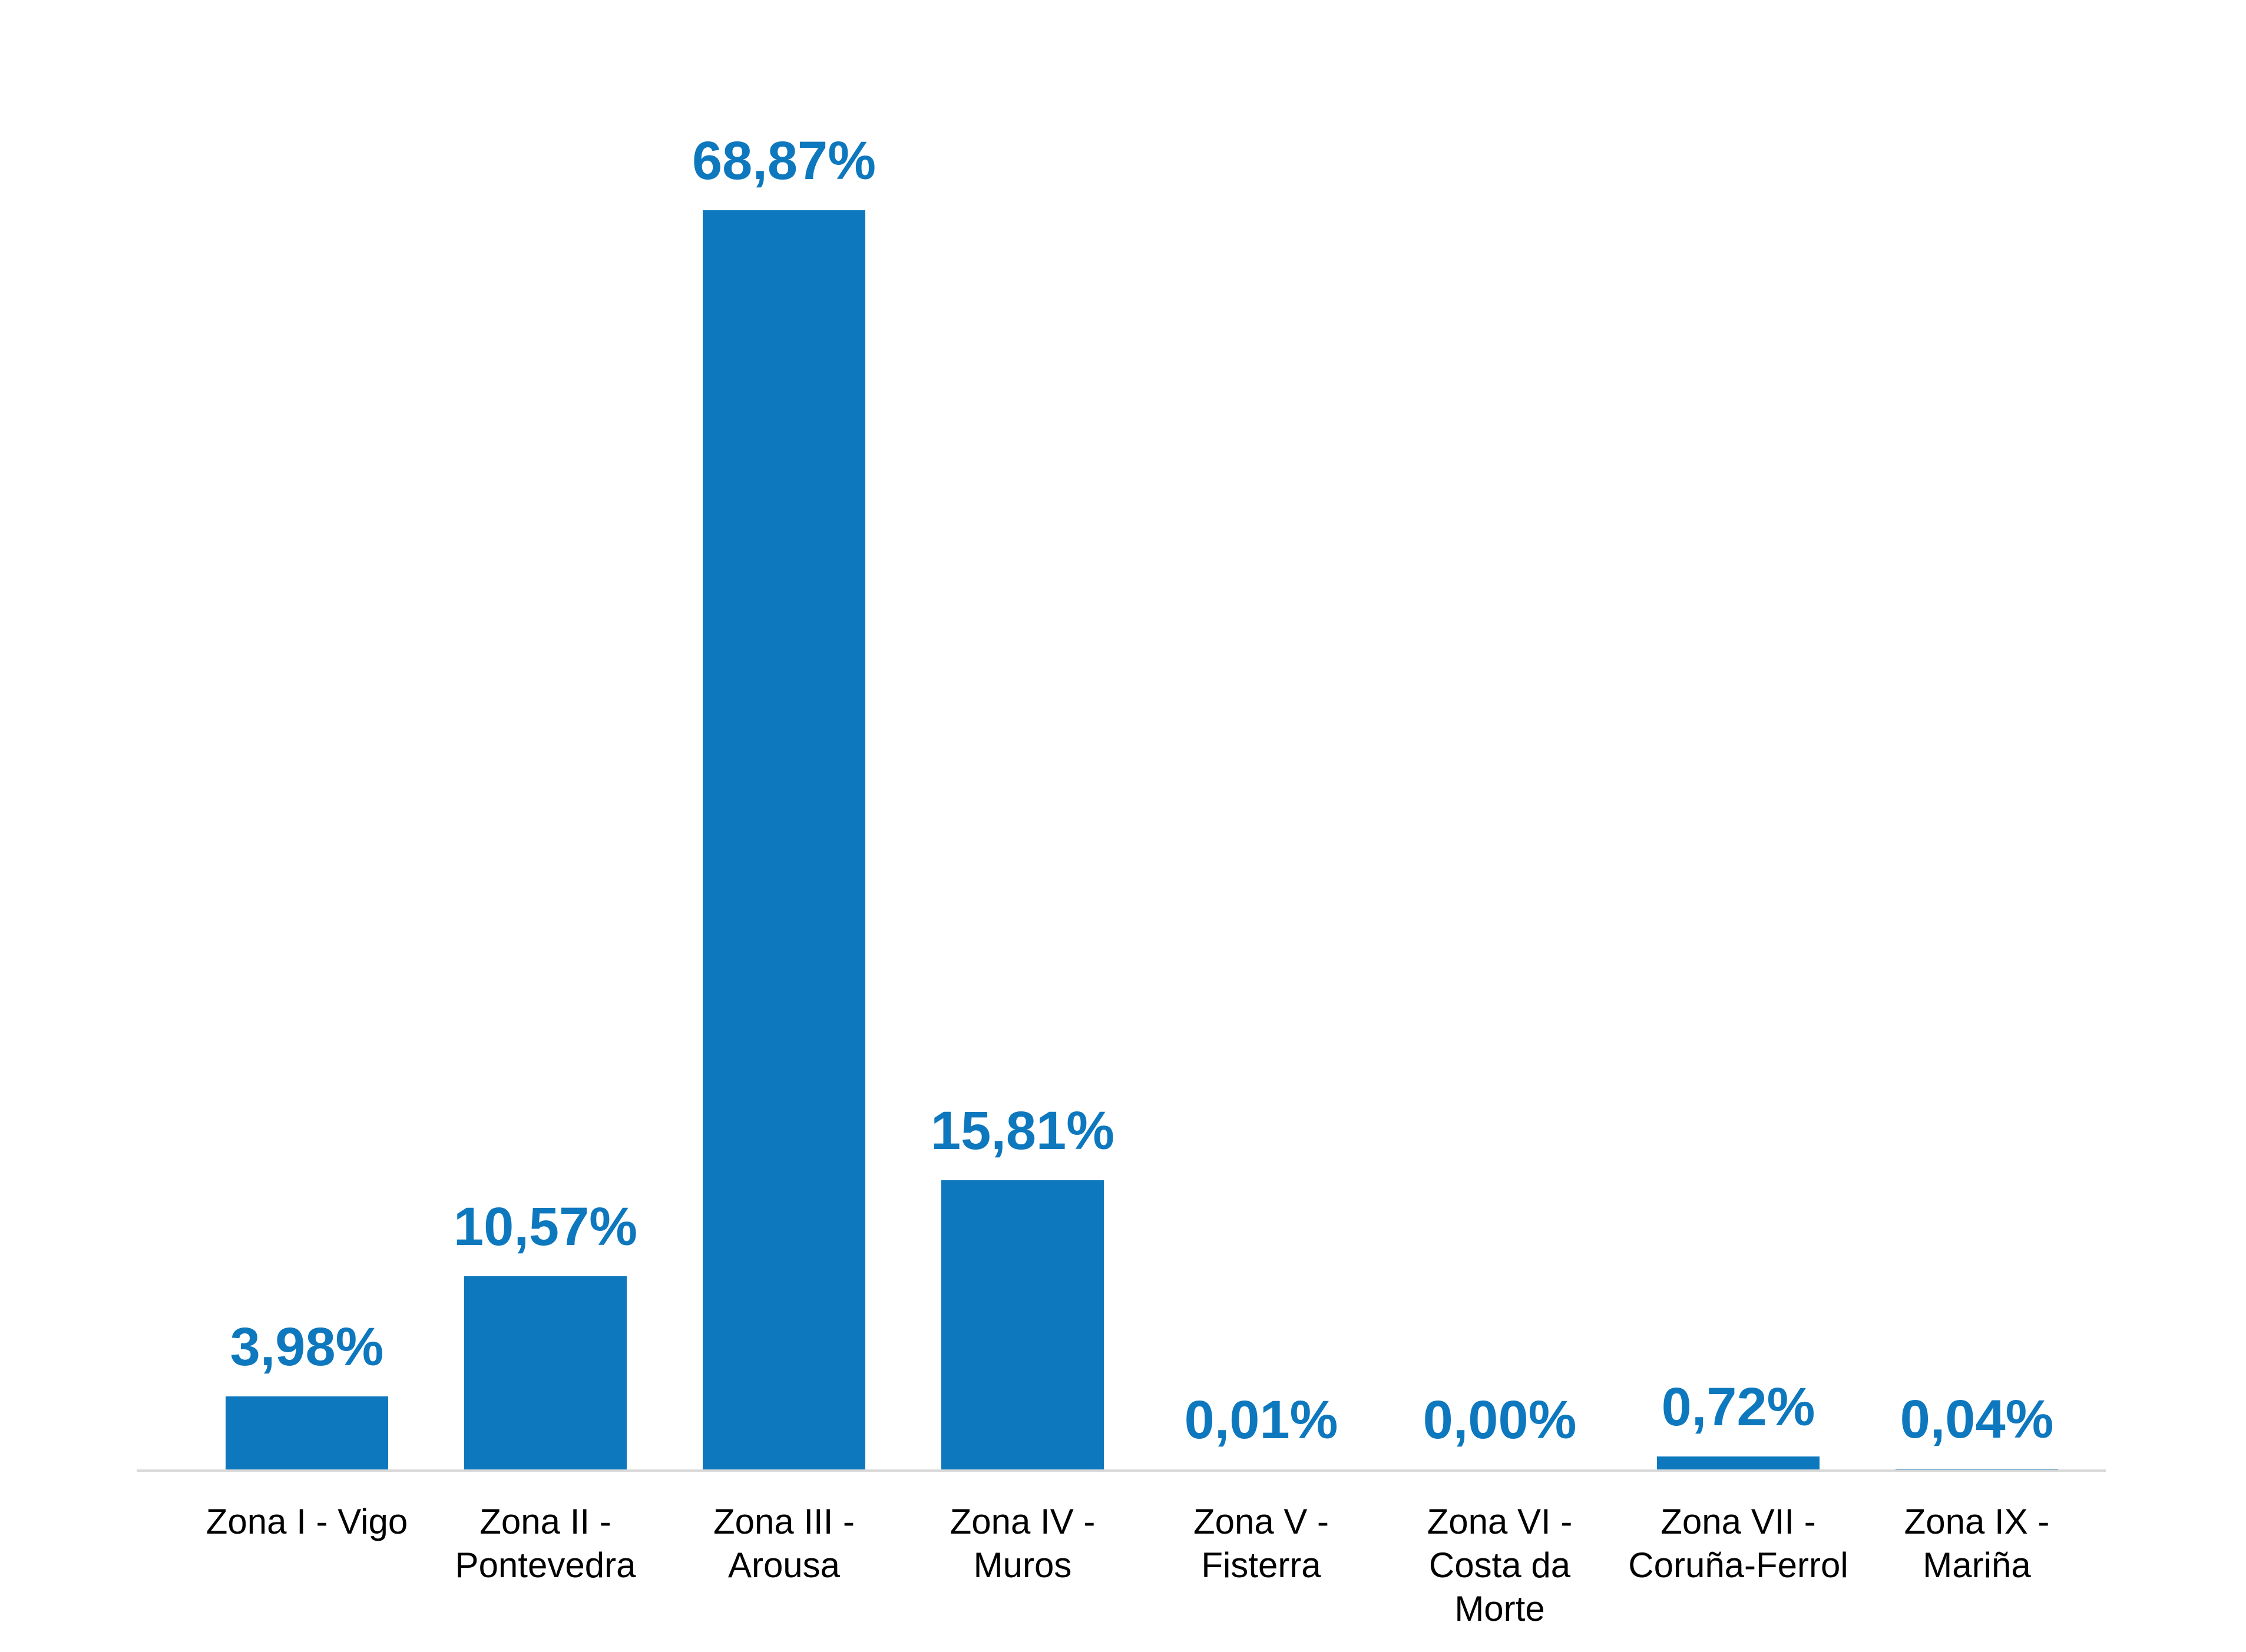  I want to click on category-label-line: Zona IX -, so click(1977, 1522).